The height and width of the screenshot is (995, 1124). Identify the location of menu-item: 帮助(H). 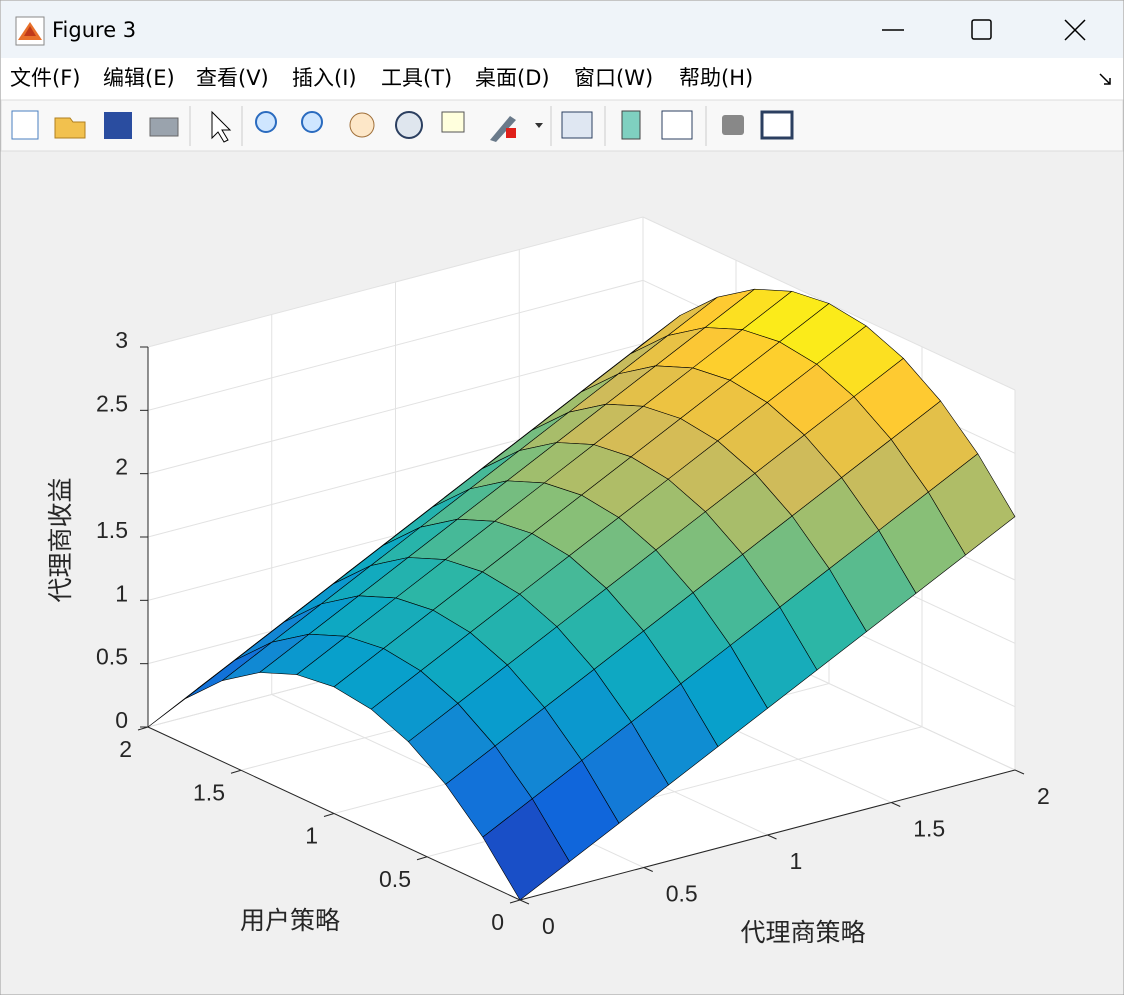
(716, 78).